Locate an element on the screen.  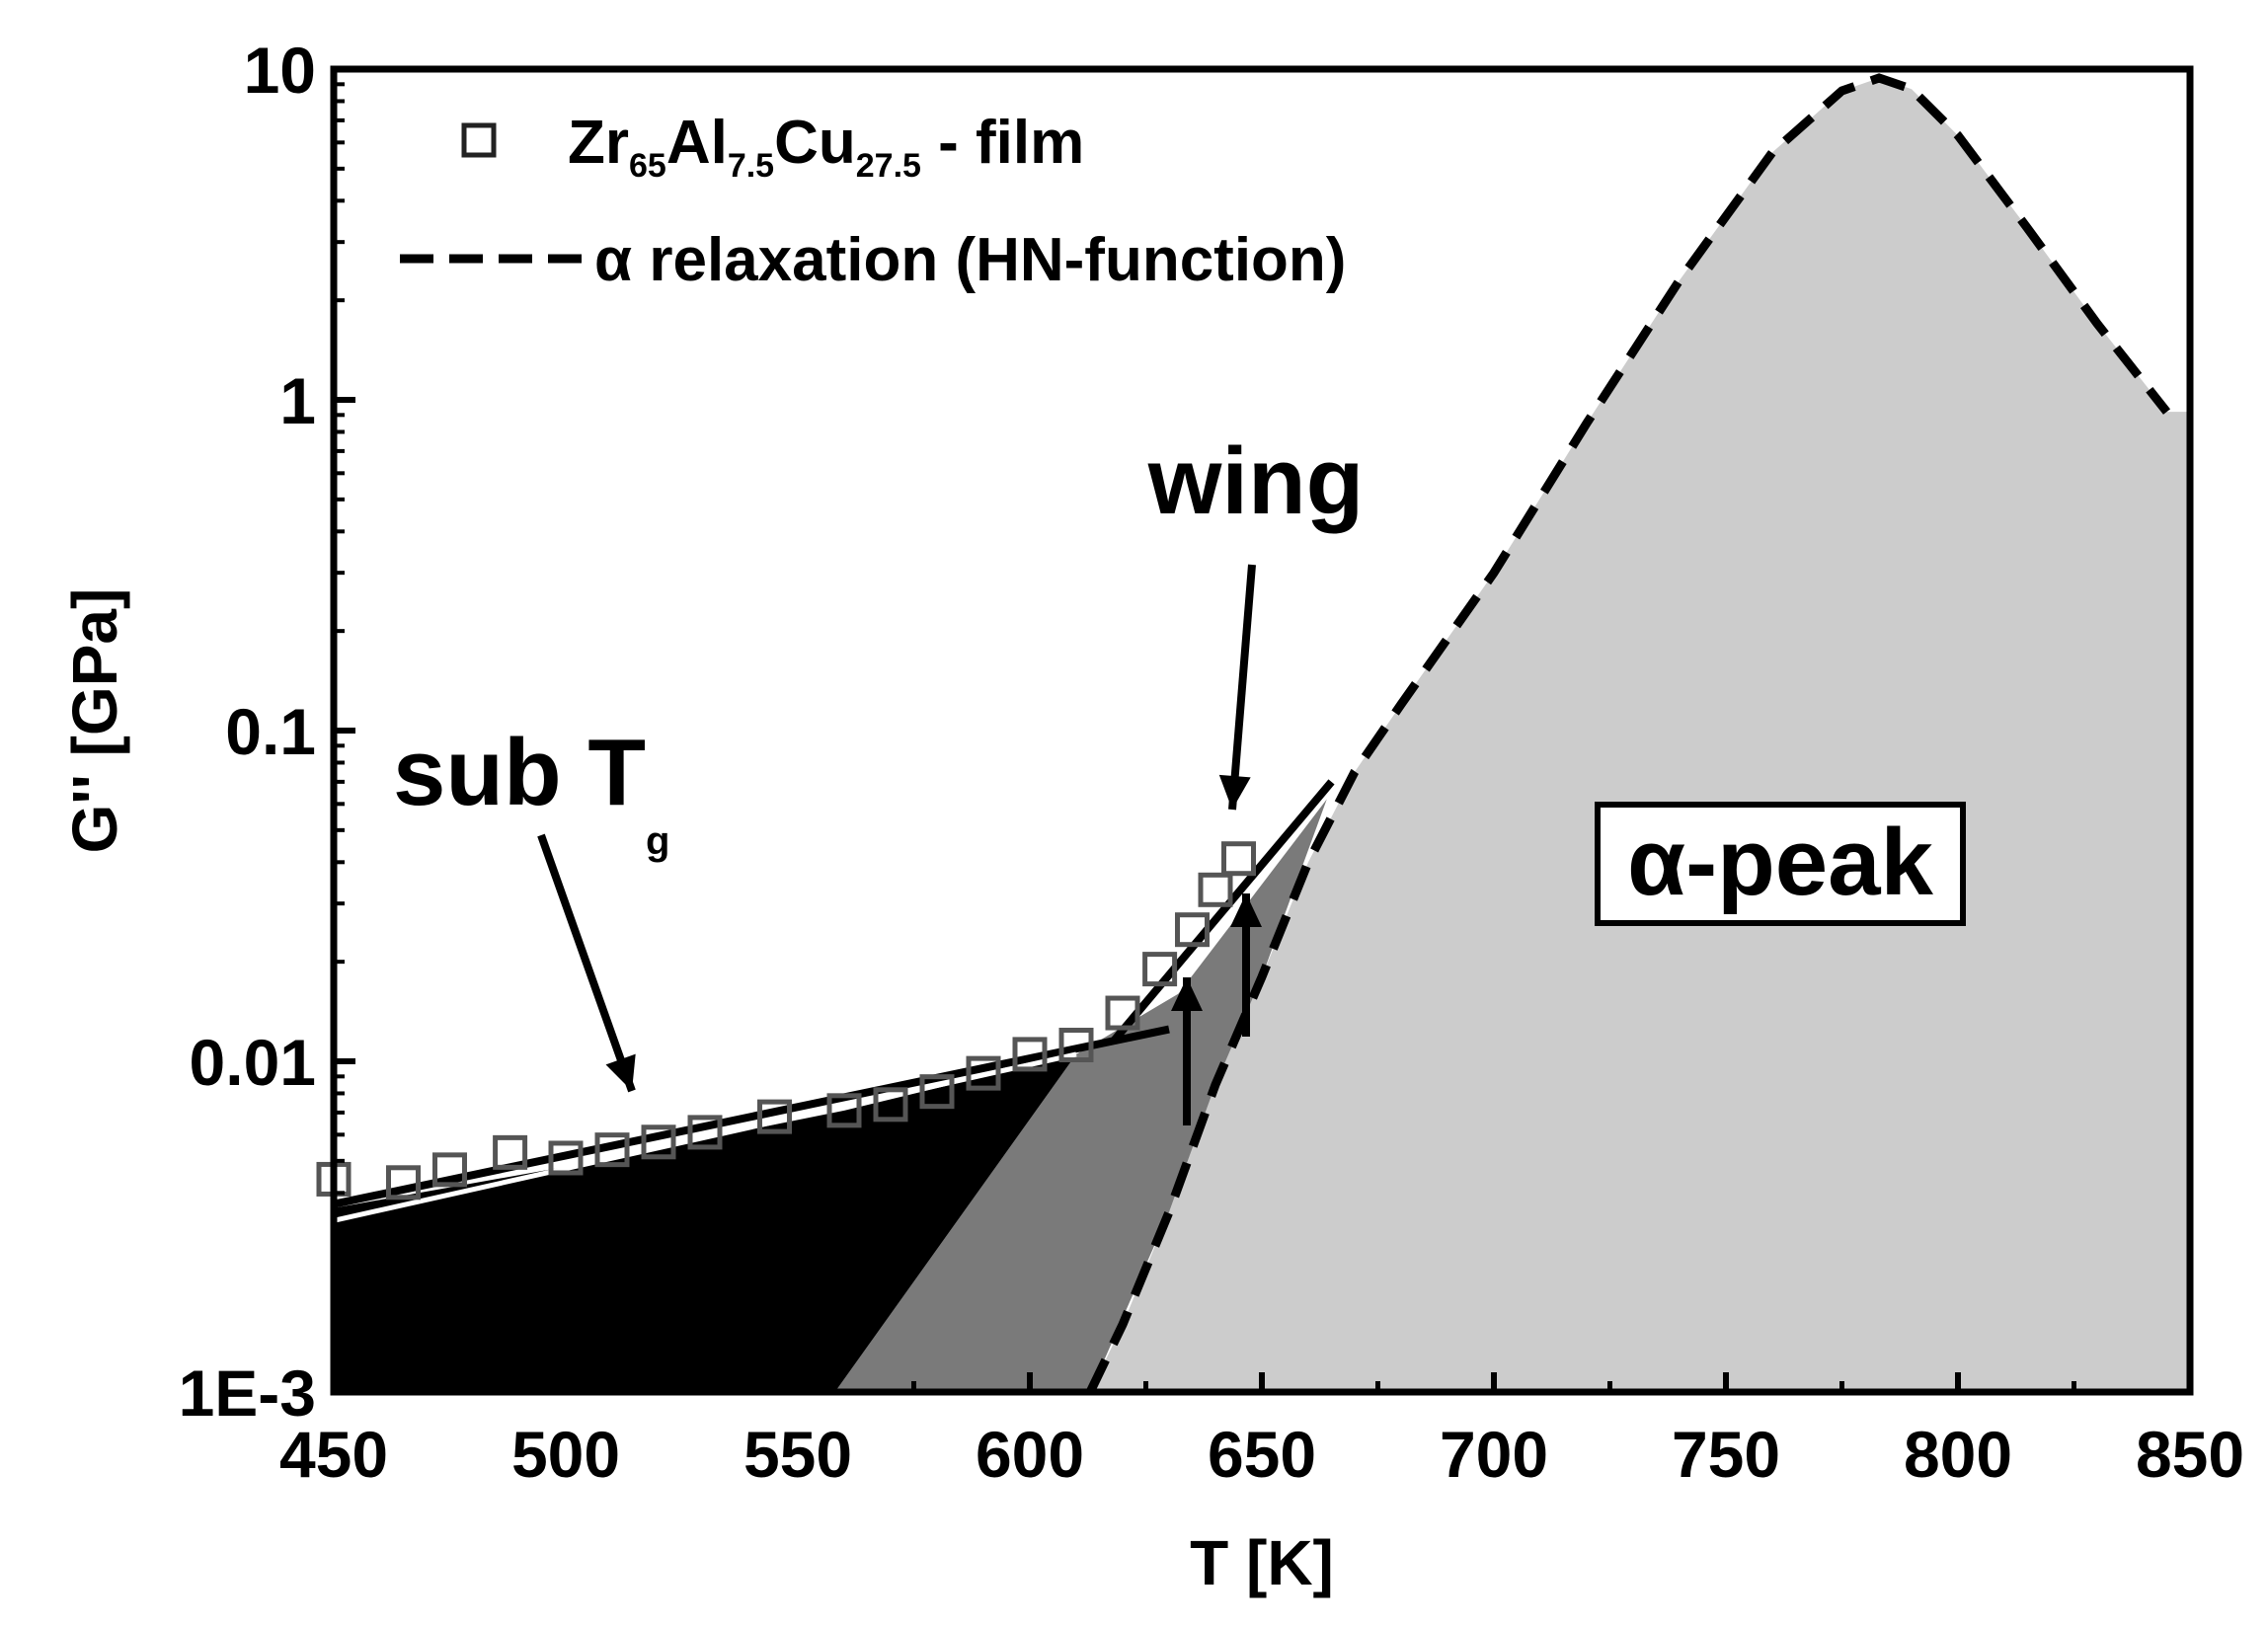
x-axis-title: T [K] is located at coordinates (1262, 1562).